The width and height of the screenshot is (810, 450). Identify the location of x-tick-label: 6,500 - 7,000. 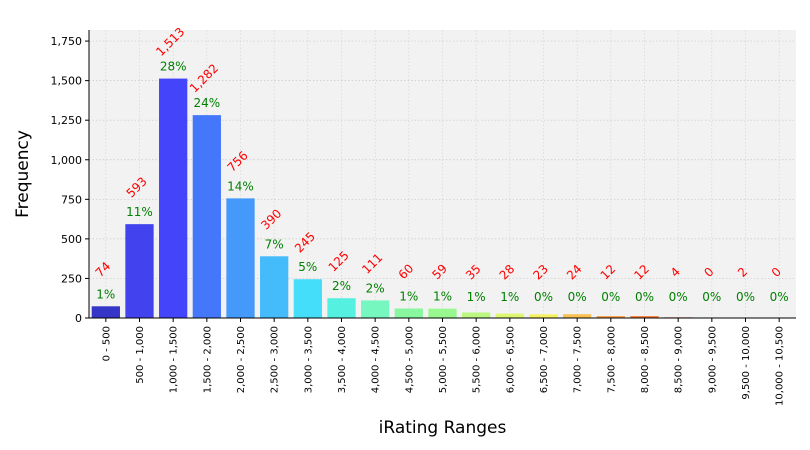
(544, 359).